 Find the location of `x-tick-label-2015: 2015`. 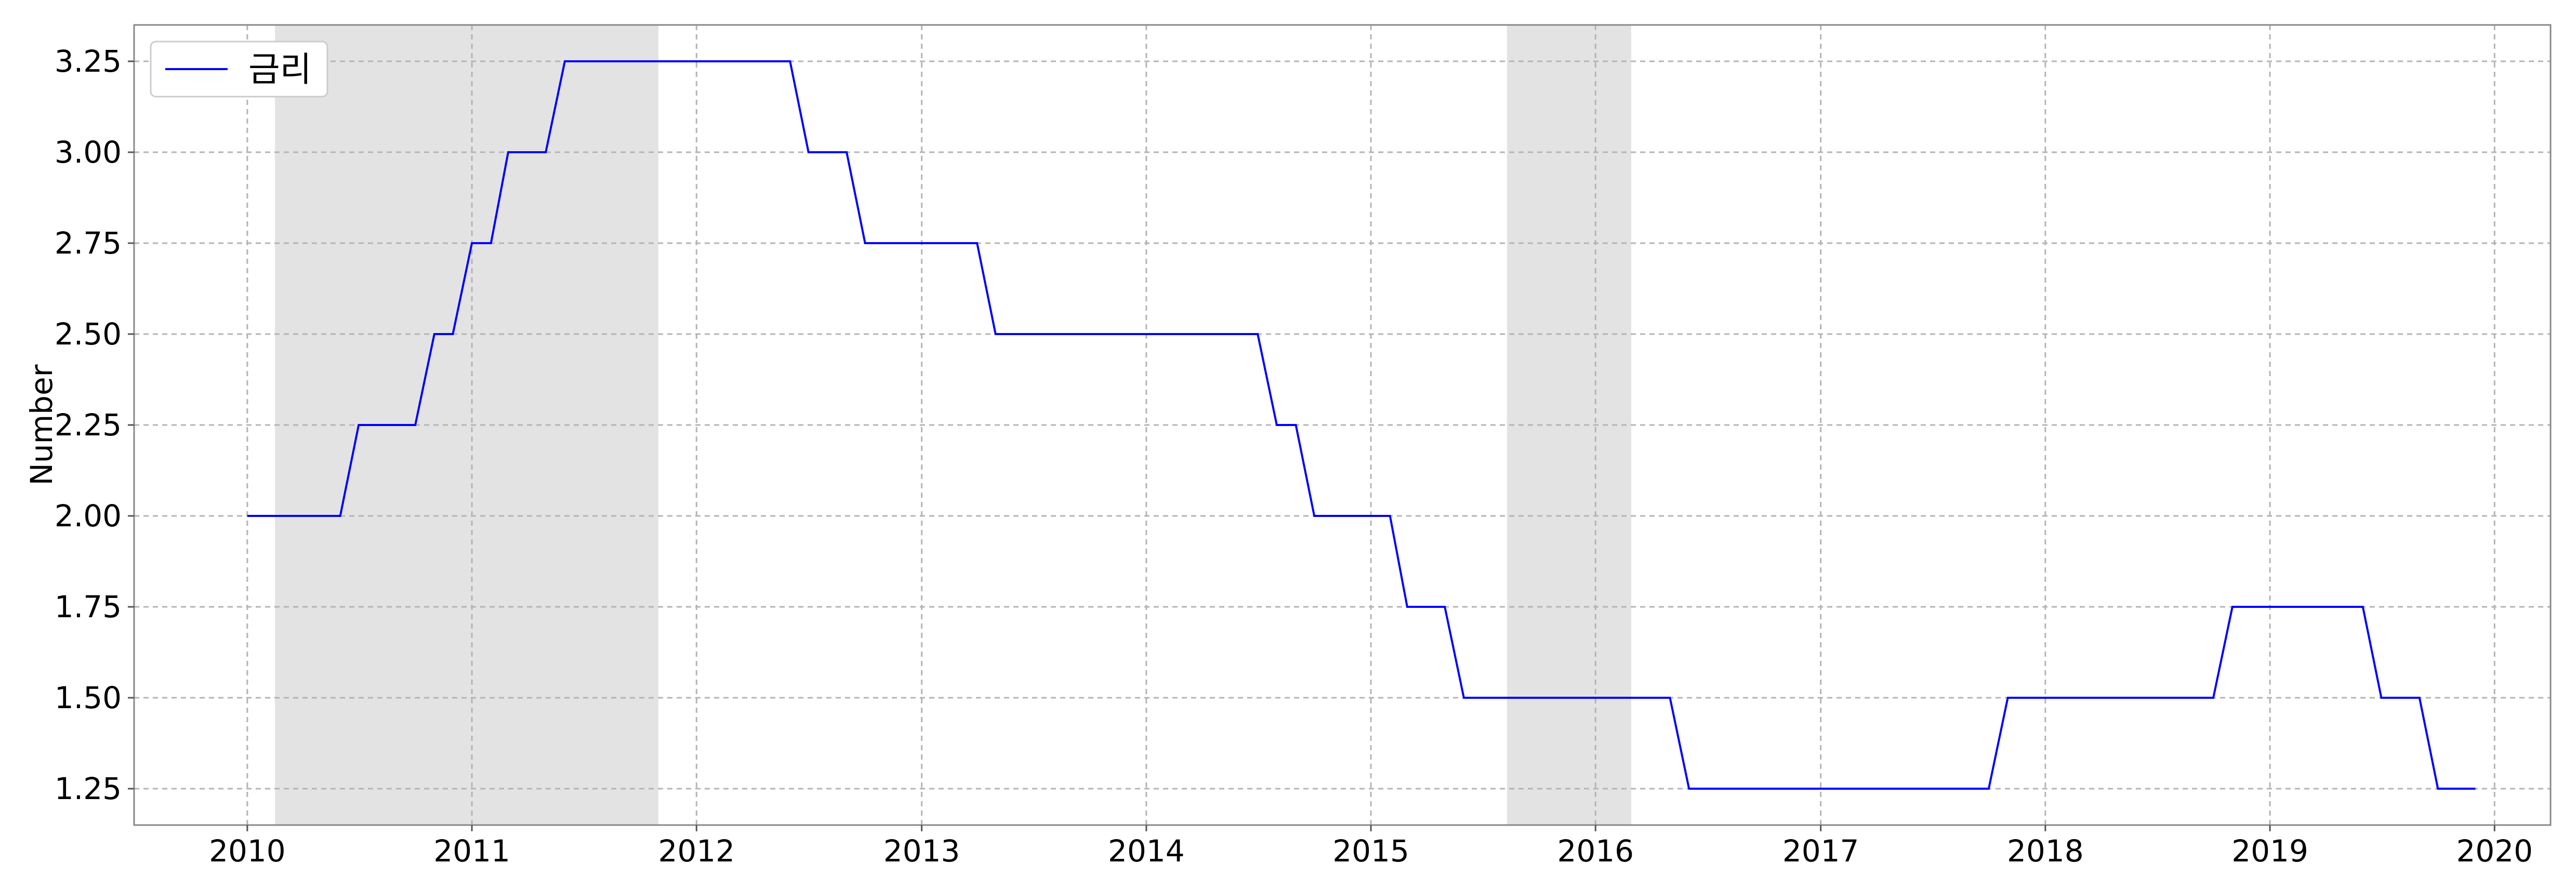

x-tick-label-2015: 2015 is located at coordinates (1370, 851).